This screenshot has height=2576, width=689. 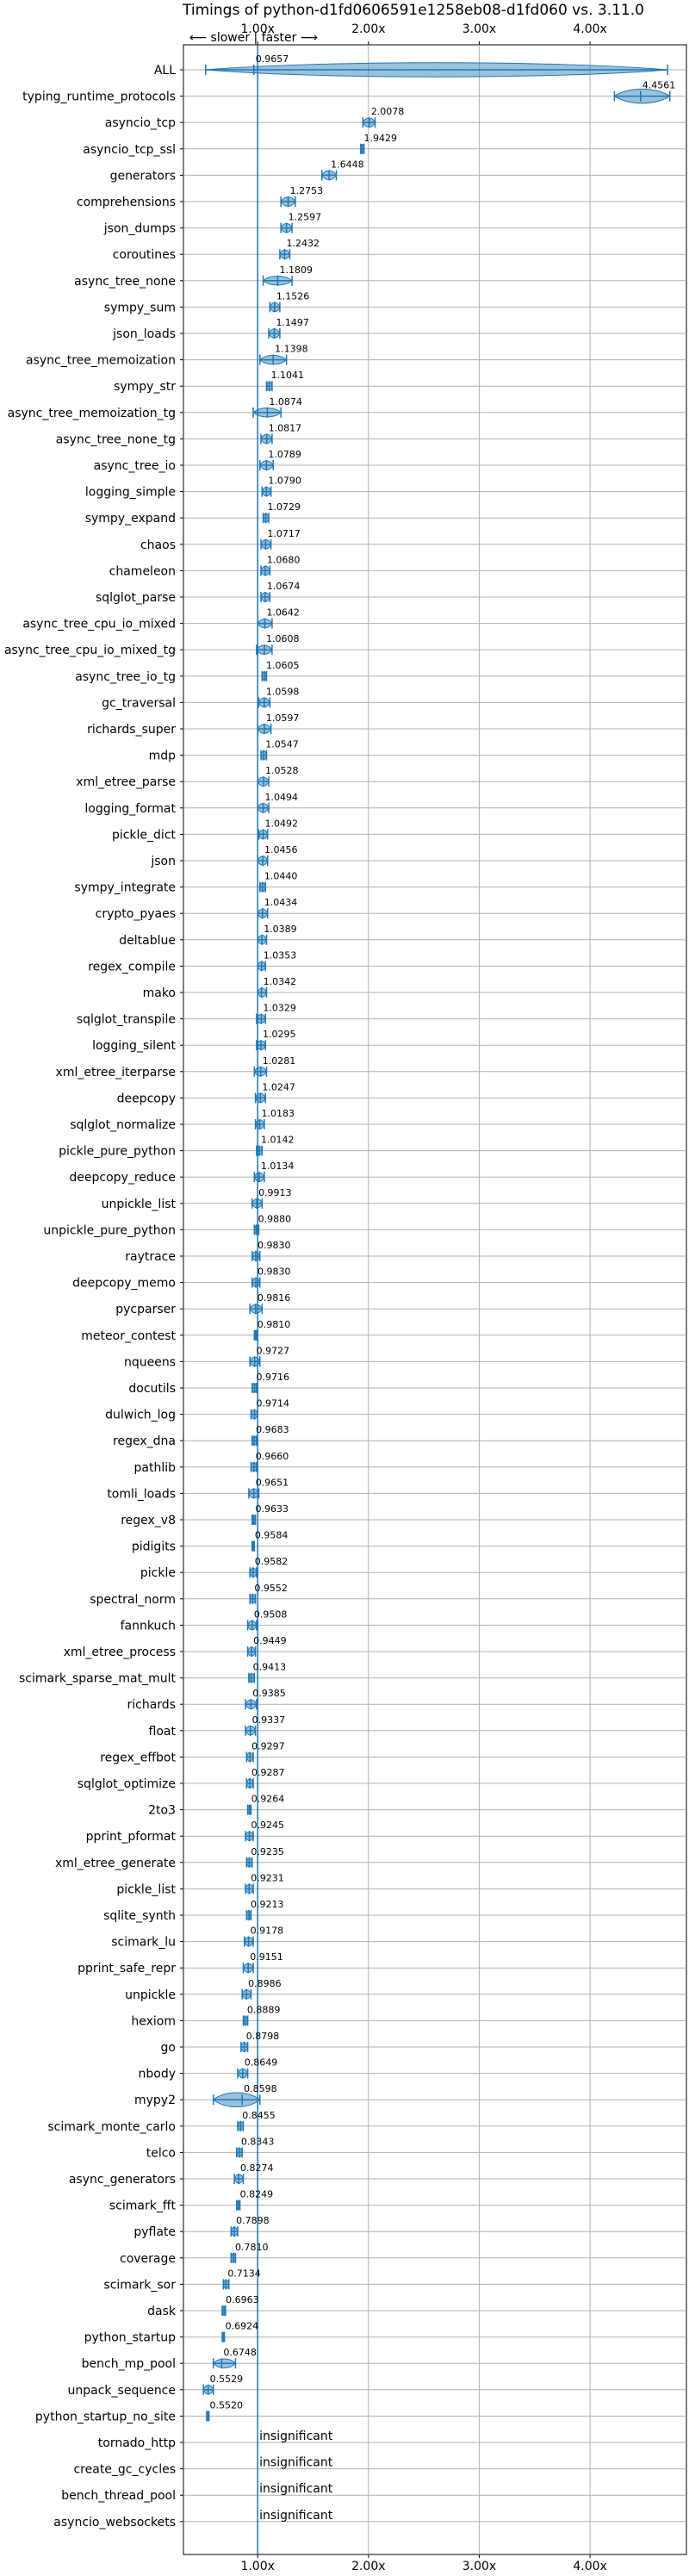 I want to click on value-label: 1.6448, so click(x=347, y=165).